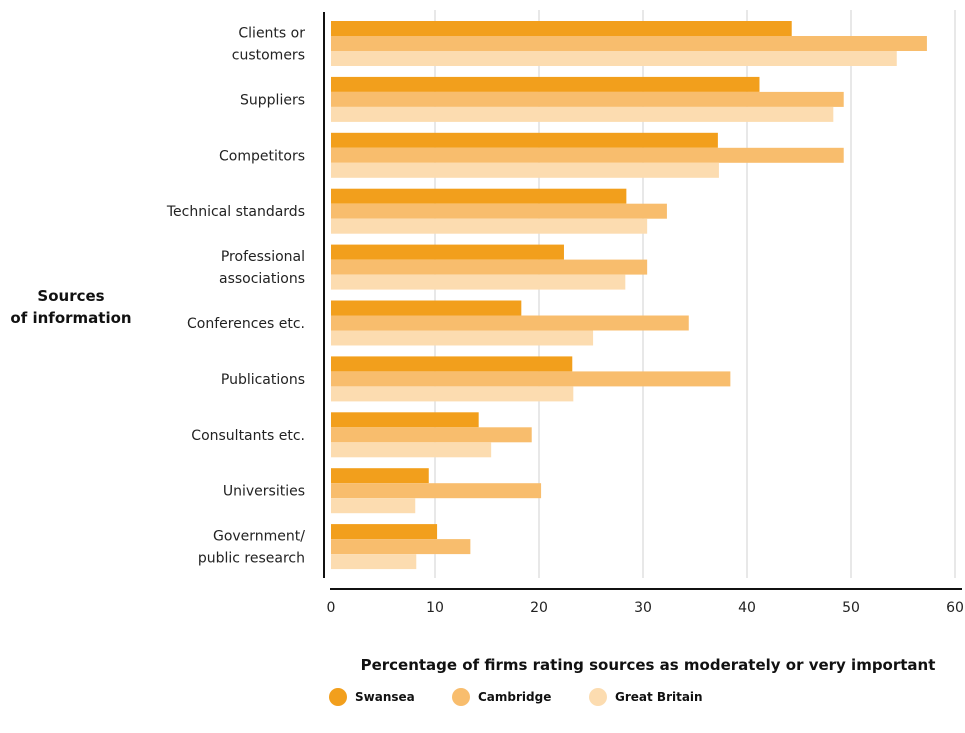 This screenshot has width=965, height=733. I want to click on x-tick-label: 10, so click(435, 608).